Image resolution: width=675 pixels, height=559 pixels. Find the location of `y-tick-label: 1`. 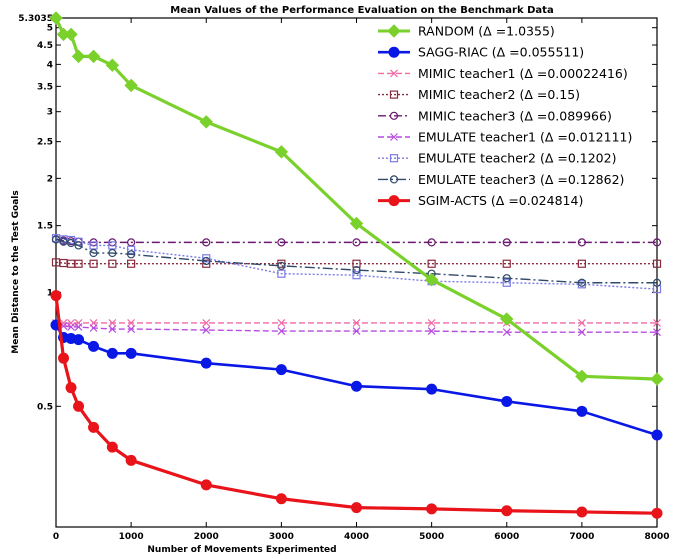

y-tick-label: 1 is located at coordinates (50, 293).